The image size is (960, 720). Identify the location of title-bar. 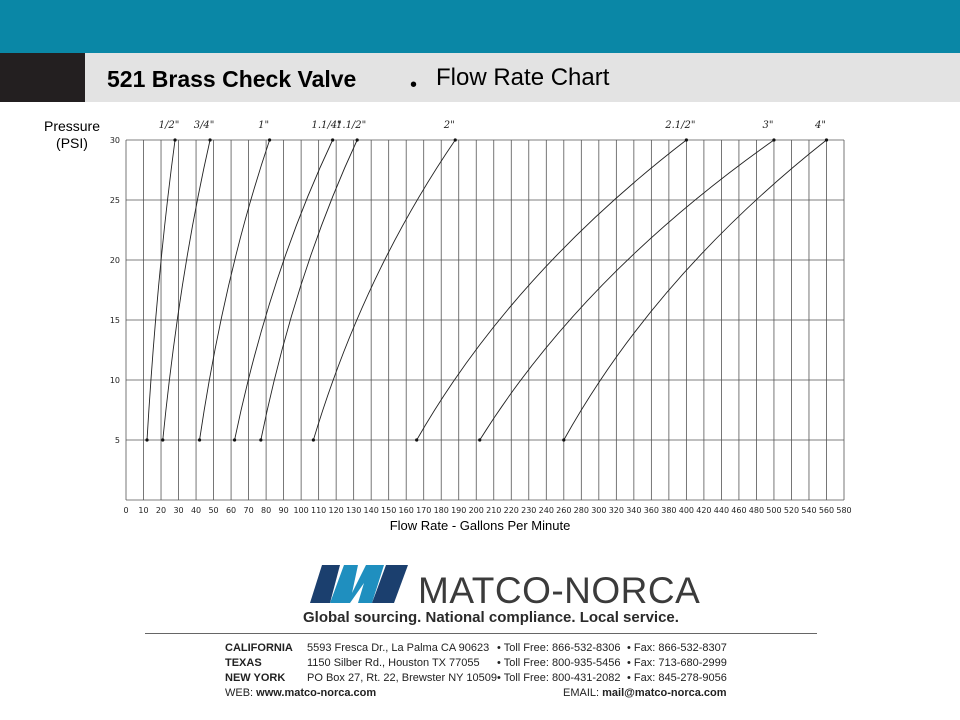
(522, 77).